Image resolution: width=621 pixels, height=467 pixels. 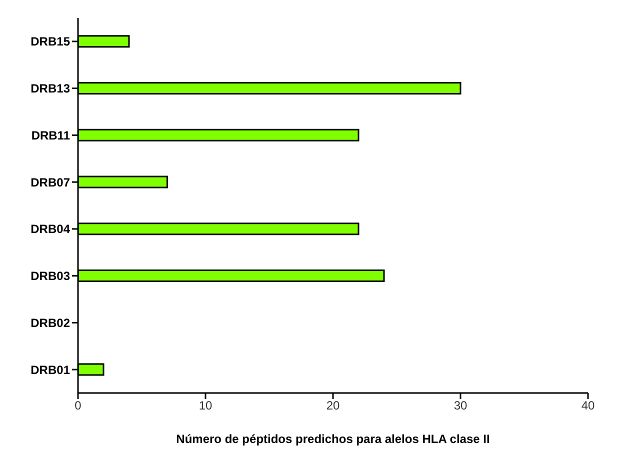 What do you see at coordinates (50, 89) in the screenshot?
I see `y-tick-label: DRB13` at bounding box center [50, 89].